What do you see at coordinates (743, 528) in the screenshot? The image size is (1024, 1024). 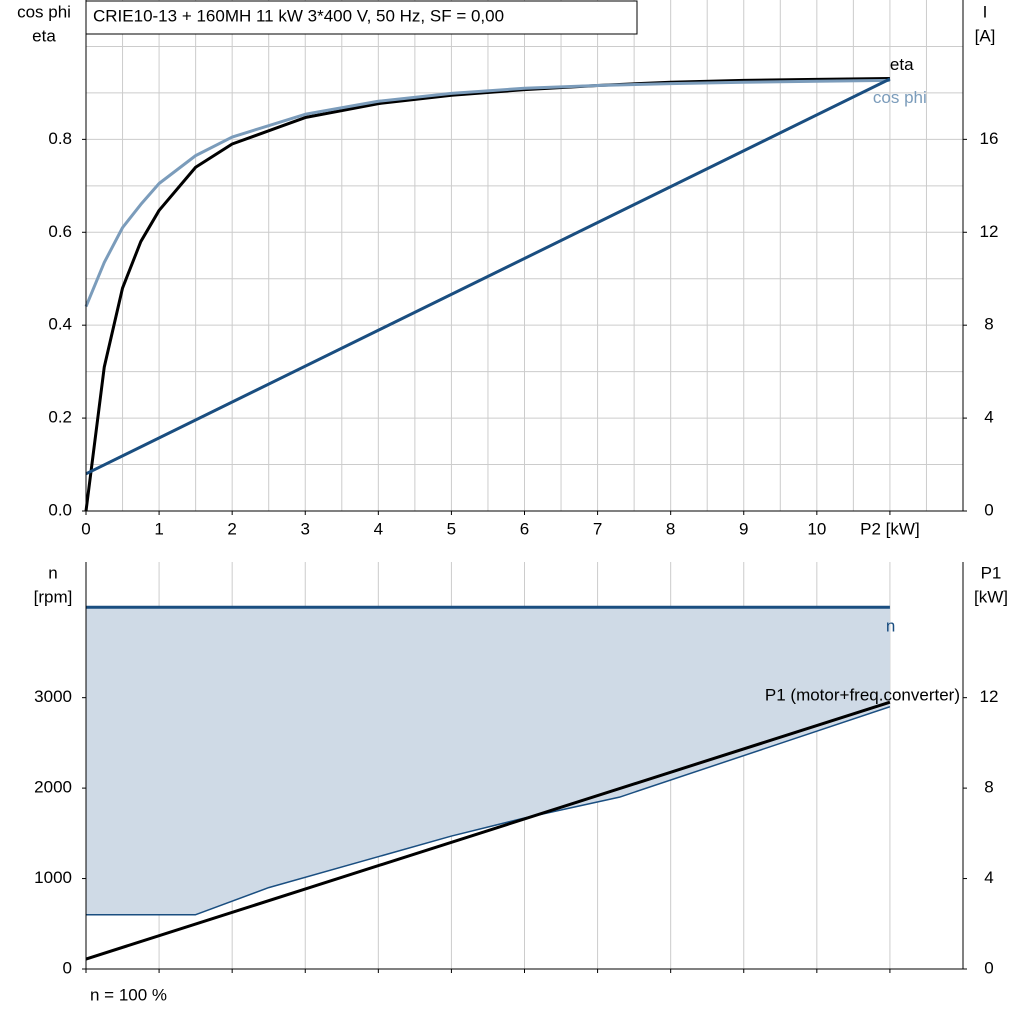 I see `x-tick-label: 9` at bounding box center [743, 528].